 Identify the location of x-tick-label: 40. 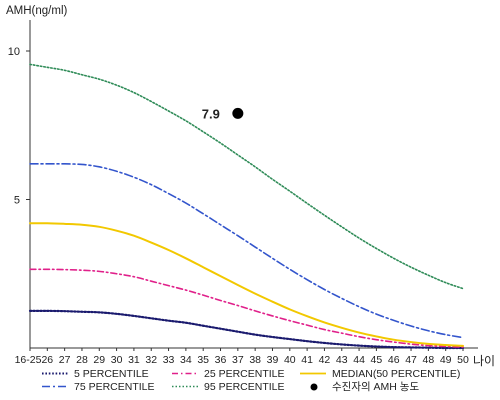
(290, 360).